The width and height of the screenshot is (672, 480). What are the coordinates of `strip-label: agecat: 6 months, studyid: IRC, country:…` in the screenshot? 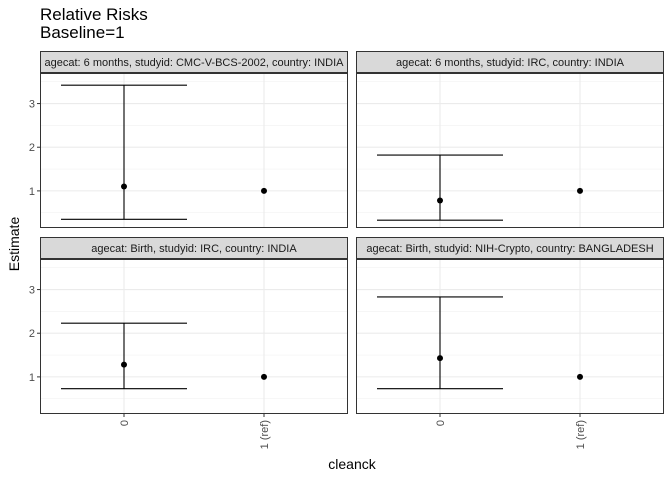 It's located at (510, 63).